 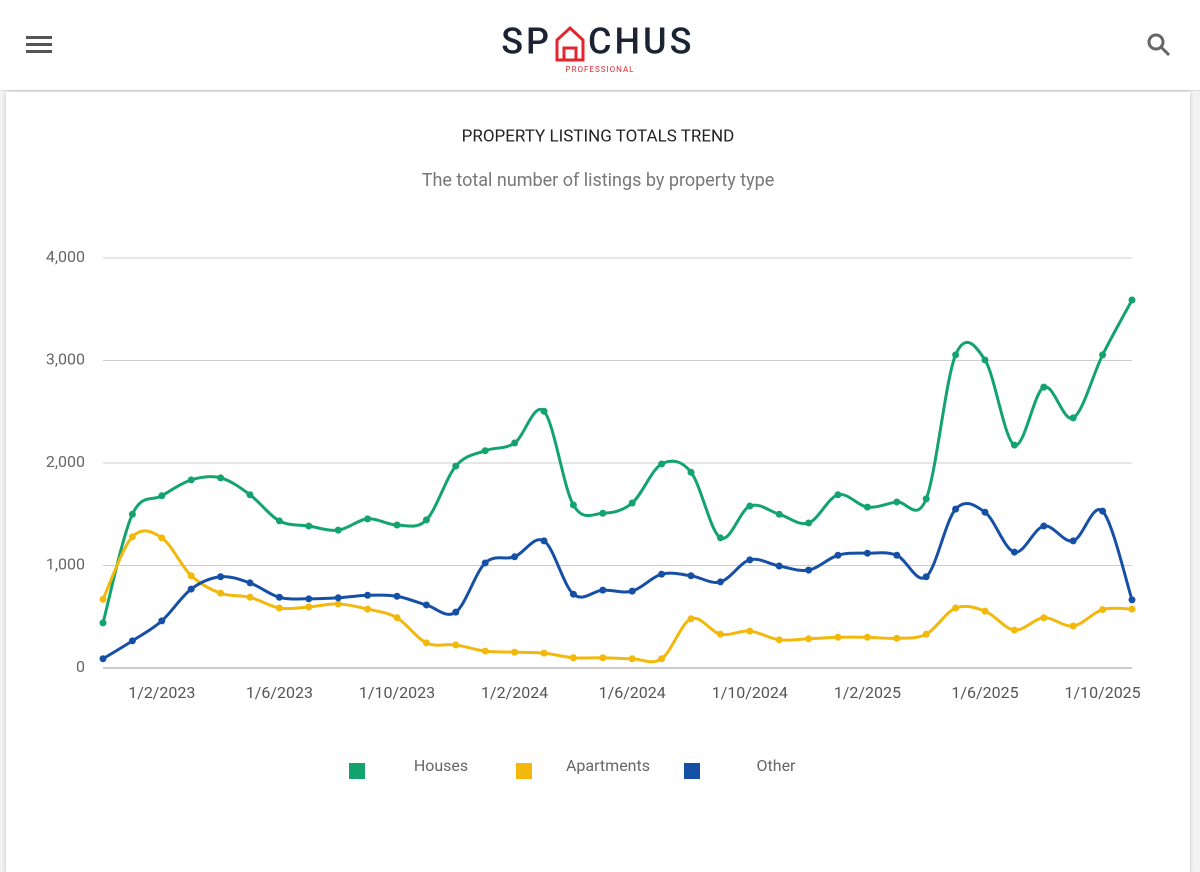 I want to click on logo-text: CHUS, so click(x=641, y=42).